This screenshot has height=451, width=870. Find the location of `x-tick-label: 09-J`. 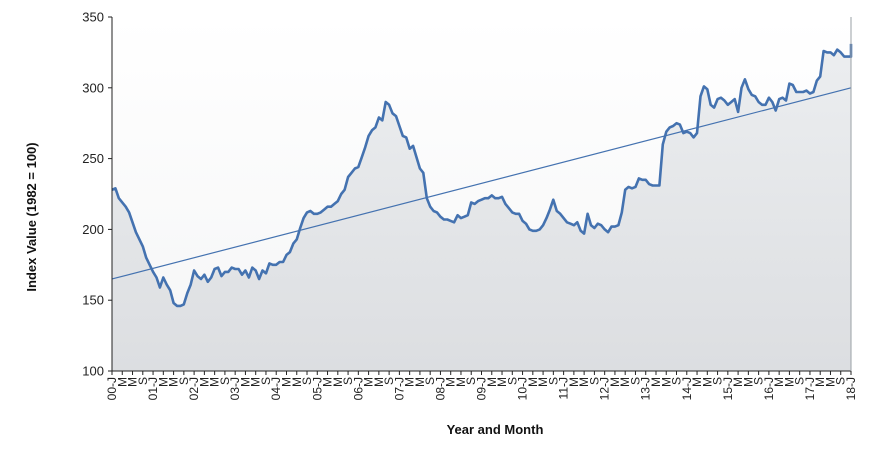

x-tick-label: 09-J is located at coordinates (482, 388).